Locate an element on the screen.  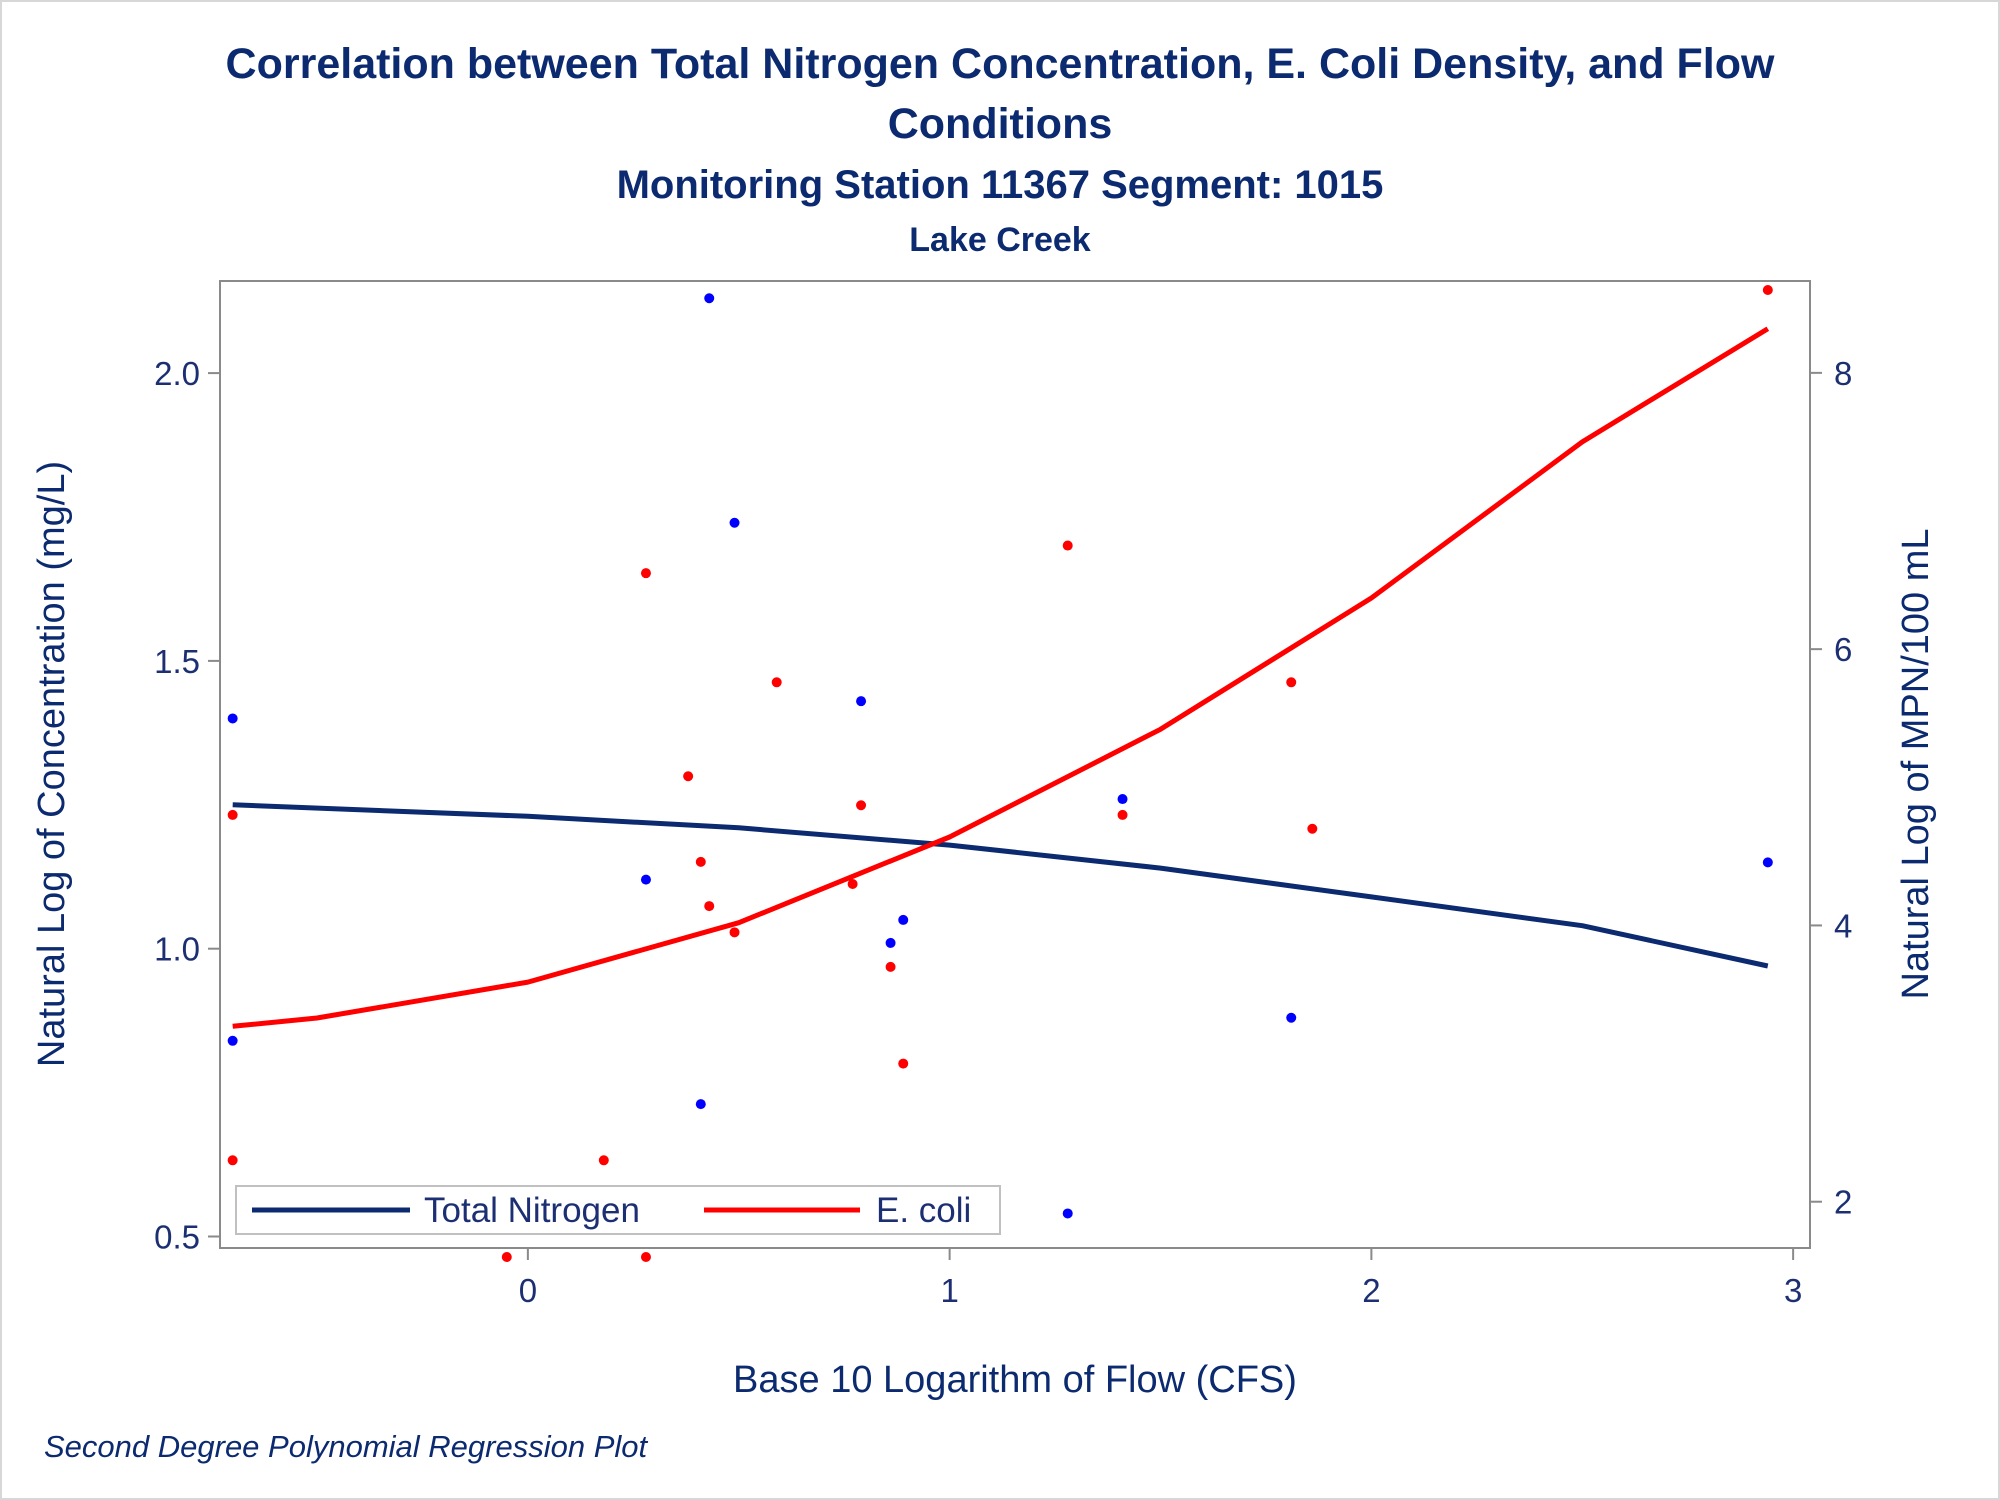
right-y-axis-label: Natural Log of MPN/100 mL is located at coordinates (1916, 763).